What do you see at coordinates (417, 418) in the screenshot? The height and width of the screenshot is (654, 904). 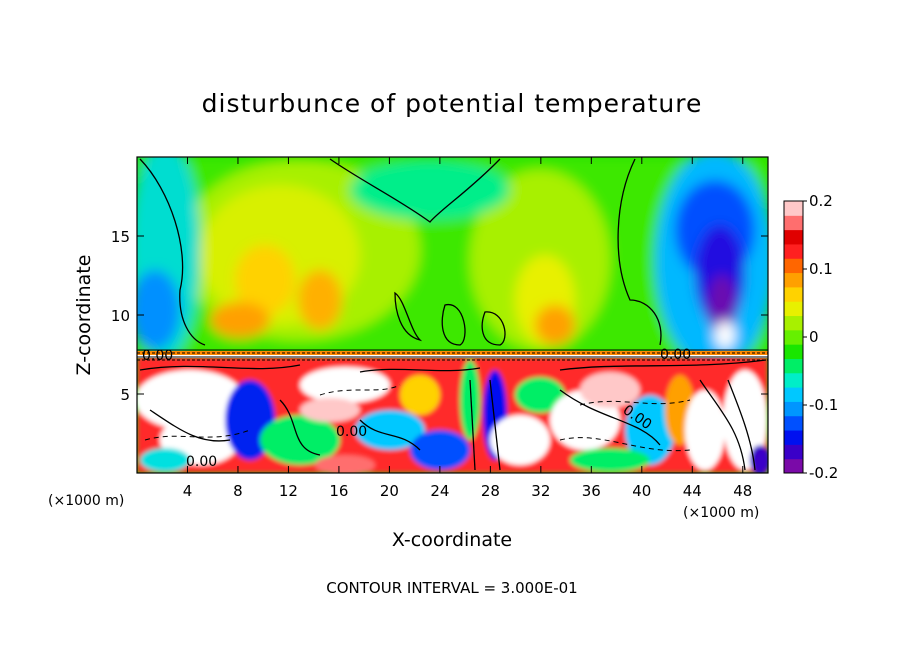 I see `contour-lines-dashed` at bounding box center [417, 418].